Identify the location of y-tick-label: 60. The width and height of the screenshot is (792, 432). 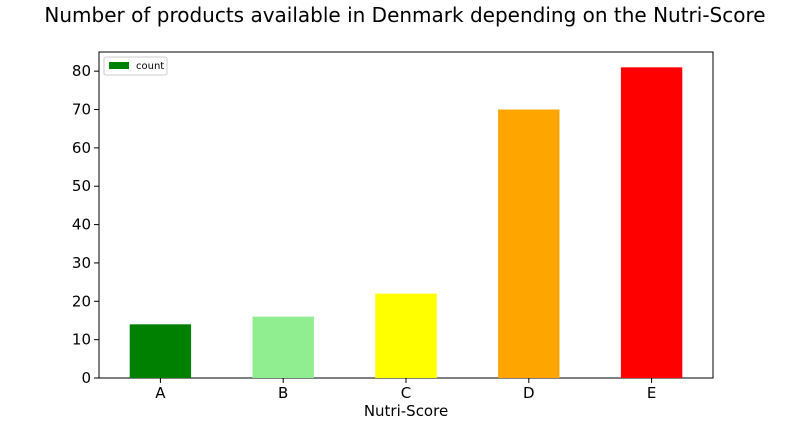
(81, 148).